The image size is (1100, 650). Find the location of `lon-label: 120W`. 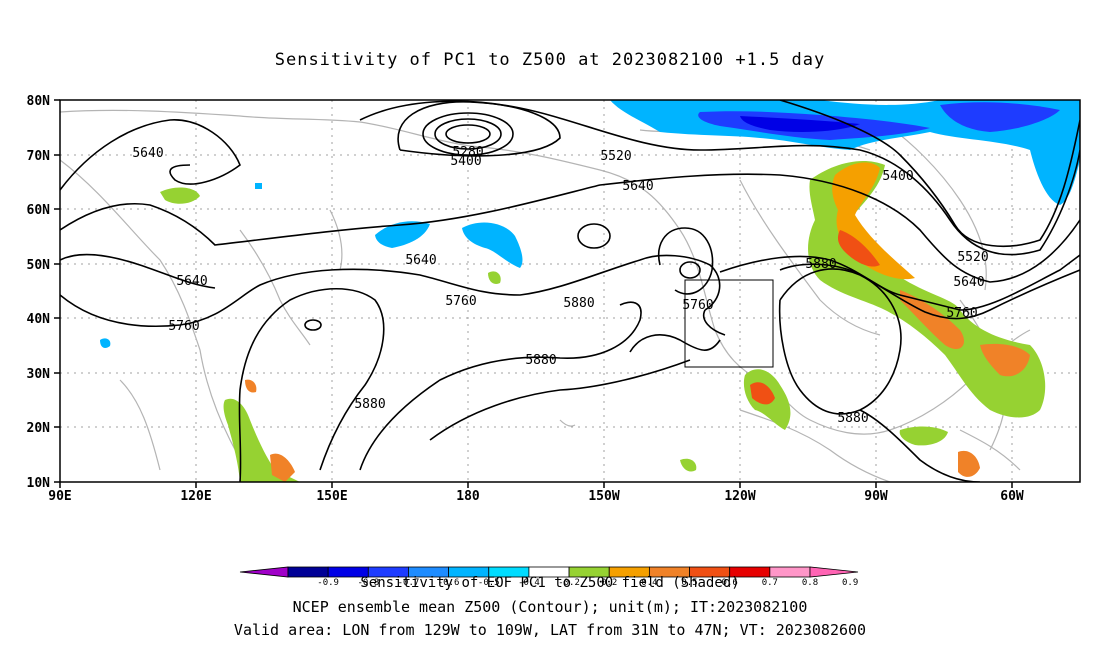

lon-label: 120W is located at coordinates (739, 496).